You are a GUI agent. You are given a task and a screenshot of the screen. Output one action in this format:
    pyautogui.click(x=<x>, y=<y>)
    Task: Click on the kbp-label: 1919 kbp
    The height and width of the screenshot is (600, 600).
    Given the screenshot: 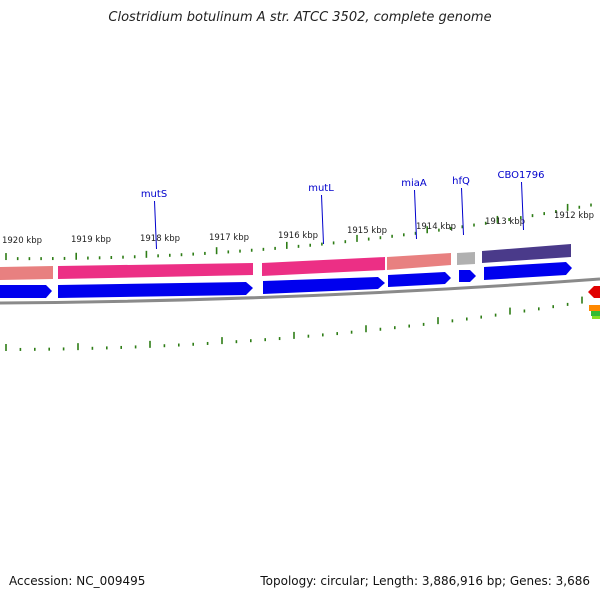 What is the action you would take?
    pyautogui.click(x=91, y=240)
    